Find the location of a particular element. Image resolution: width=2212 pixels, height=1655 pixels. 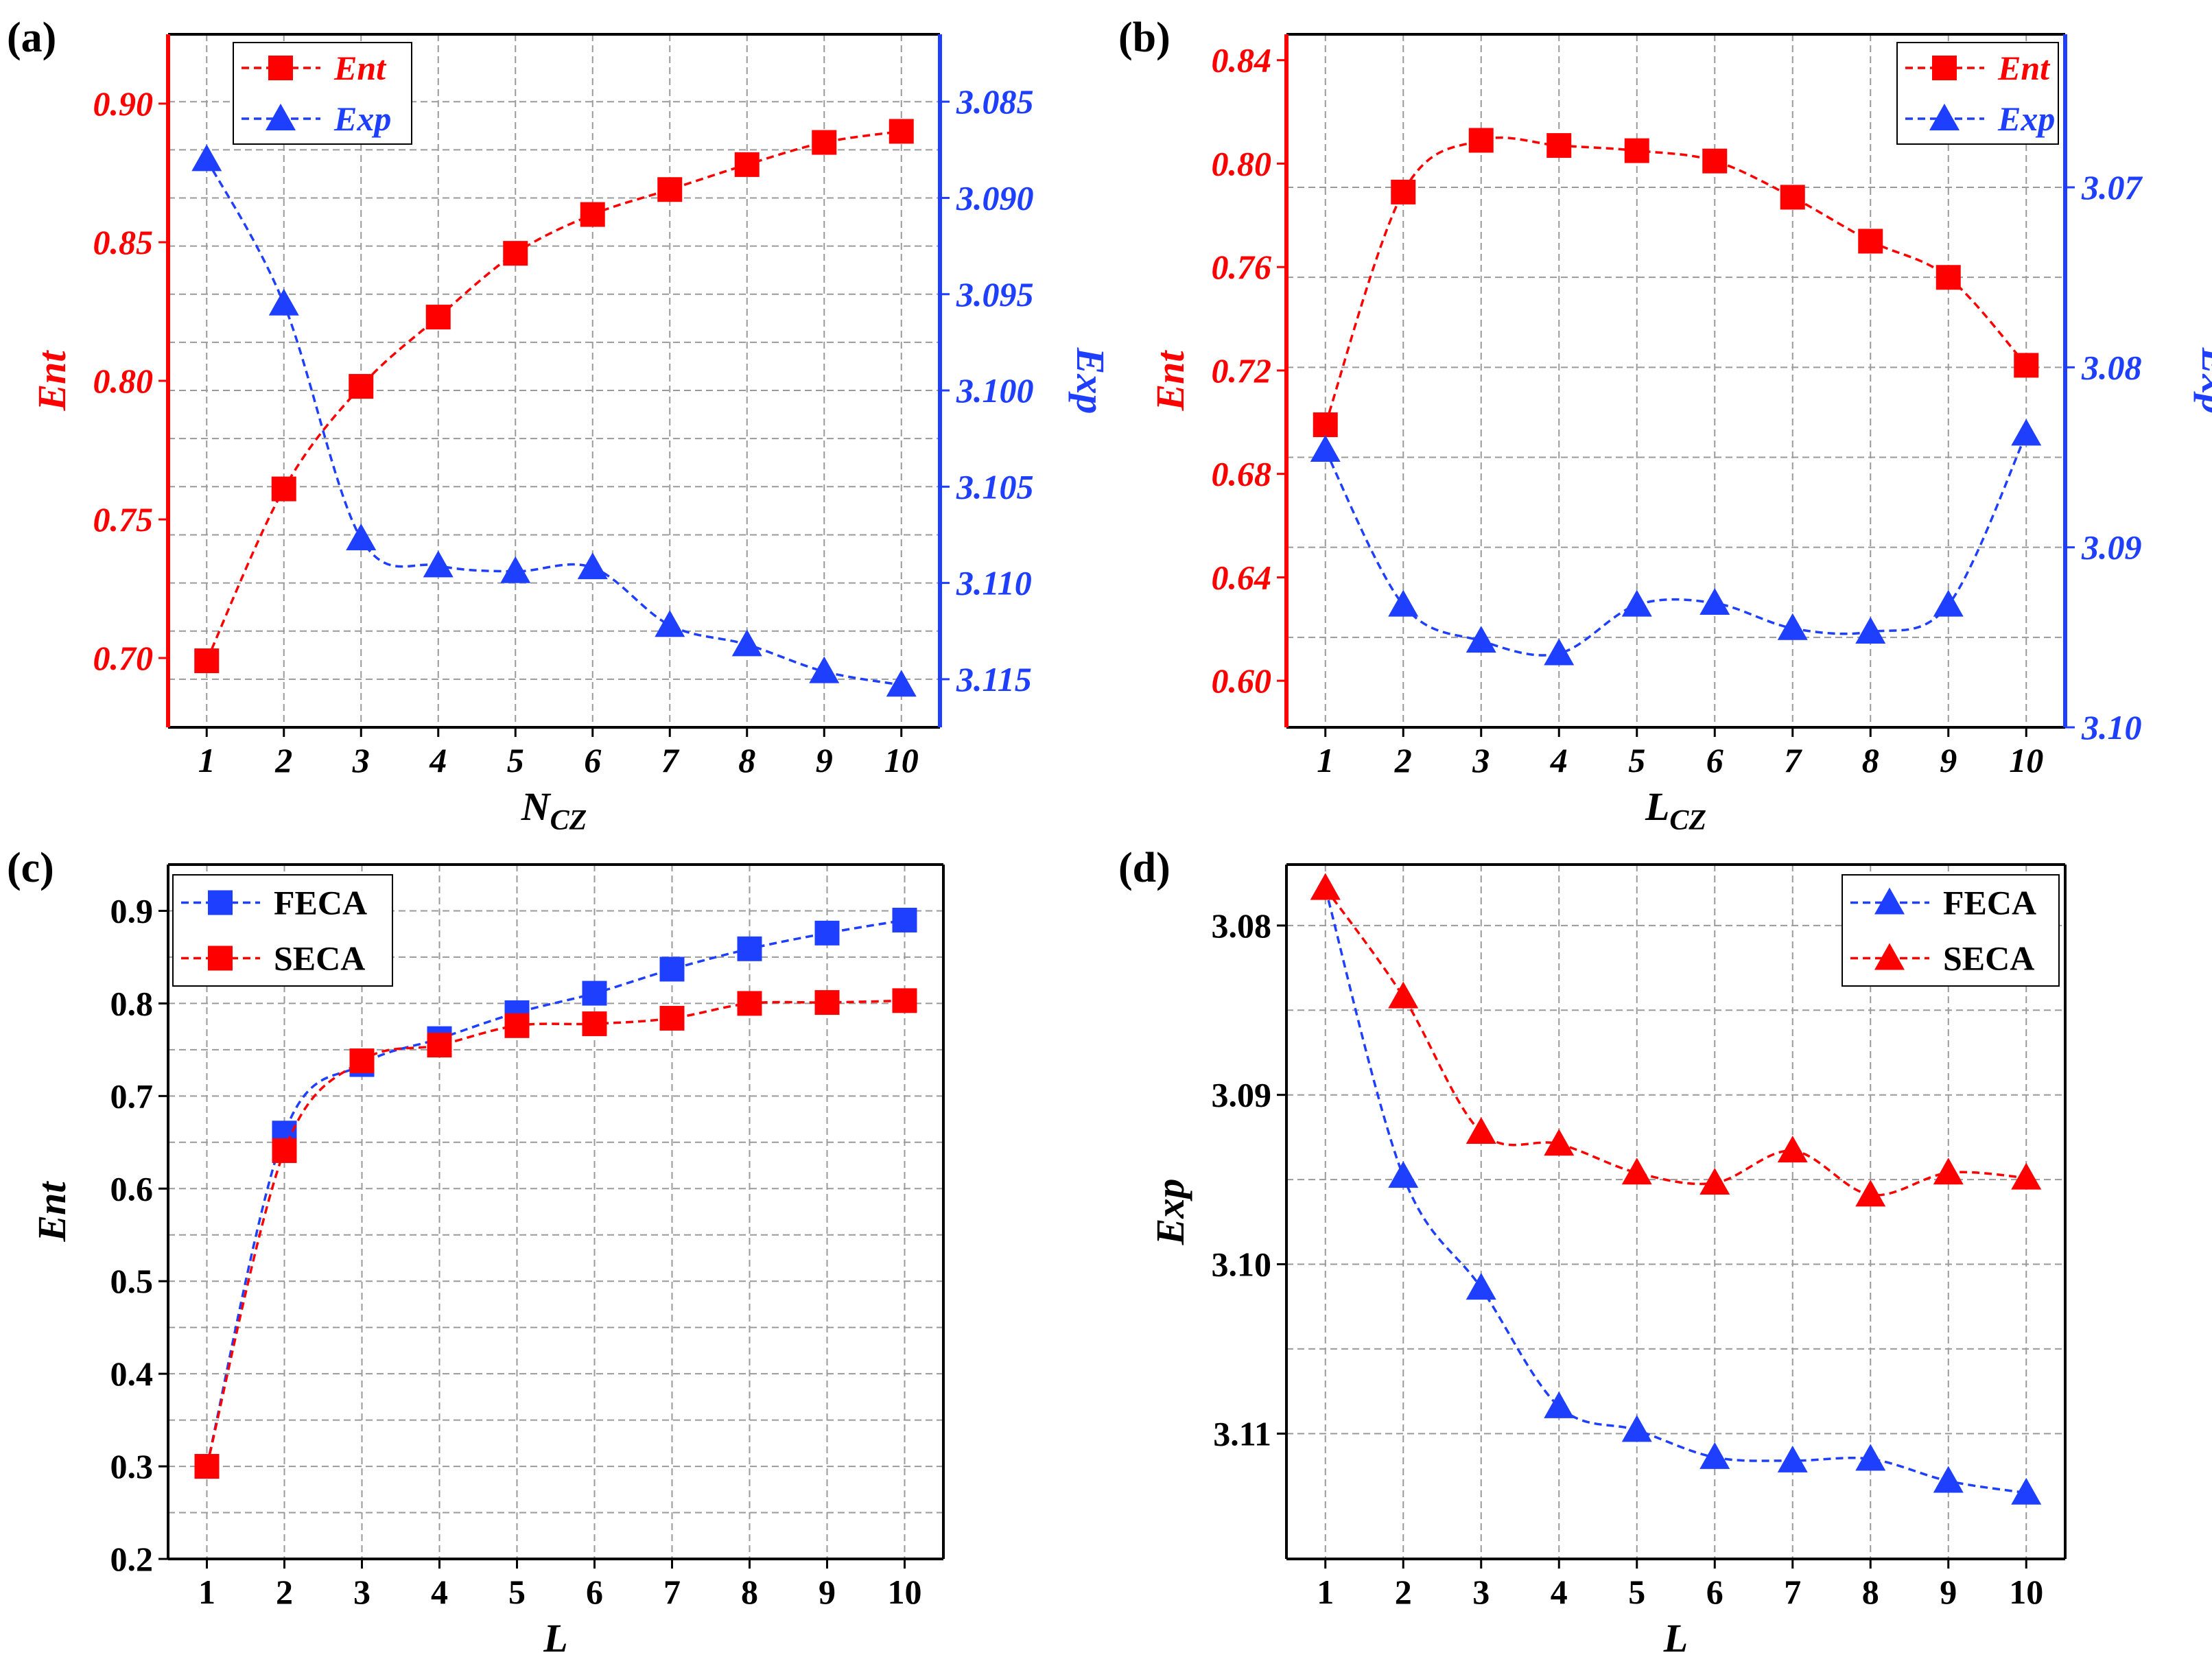

y-tick-label: 0.85 is located at coordinates (123, 242).